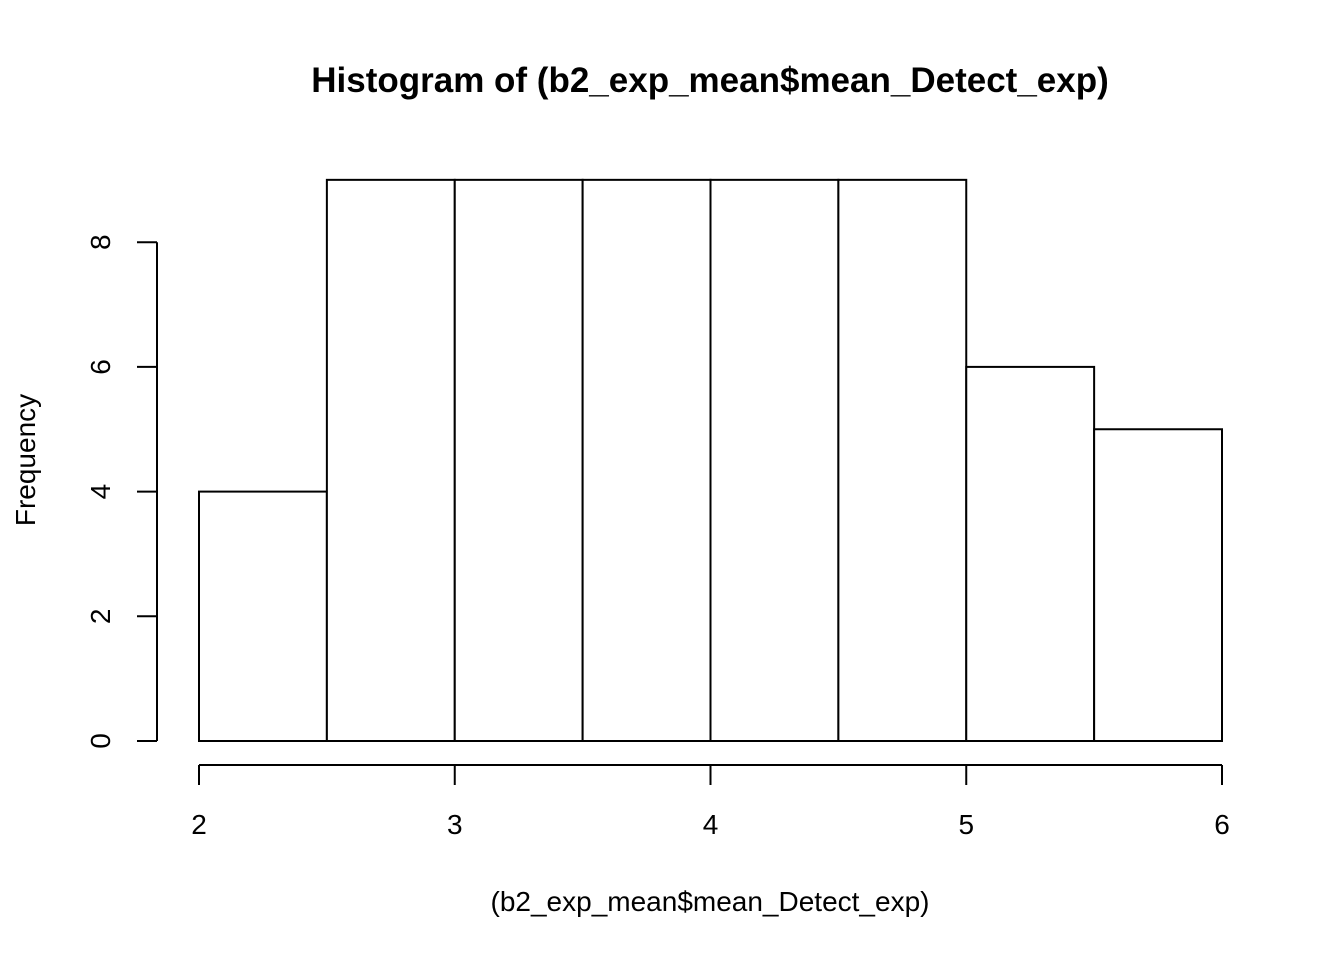 Image resolution: width=1344 pixels, height=960 pixels. I want to click on x-tick-label: 5, so click(966, 824).